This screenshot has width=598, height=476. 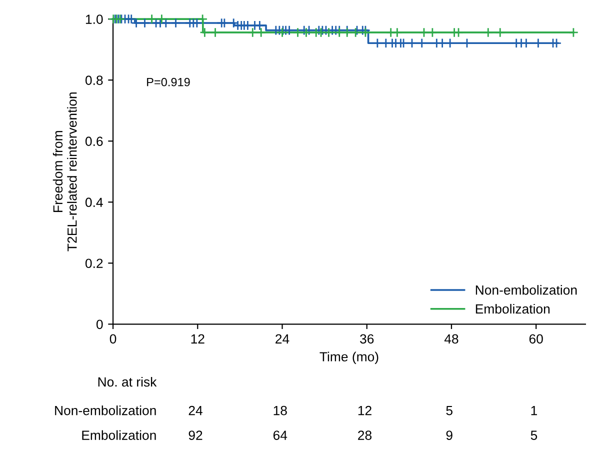 What do you see at coordinates (94, 141) in the screenshot?
I see `y-tick-label: 0.6` at bounding box center [94, 141].